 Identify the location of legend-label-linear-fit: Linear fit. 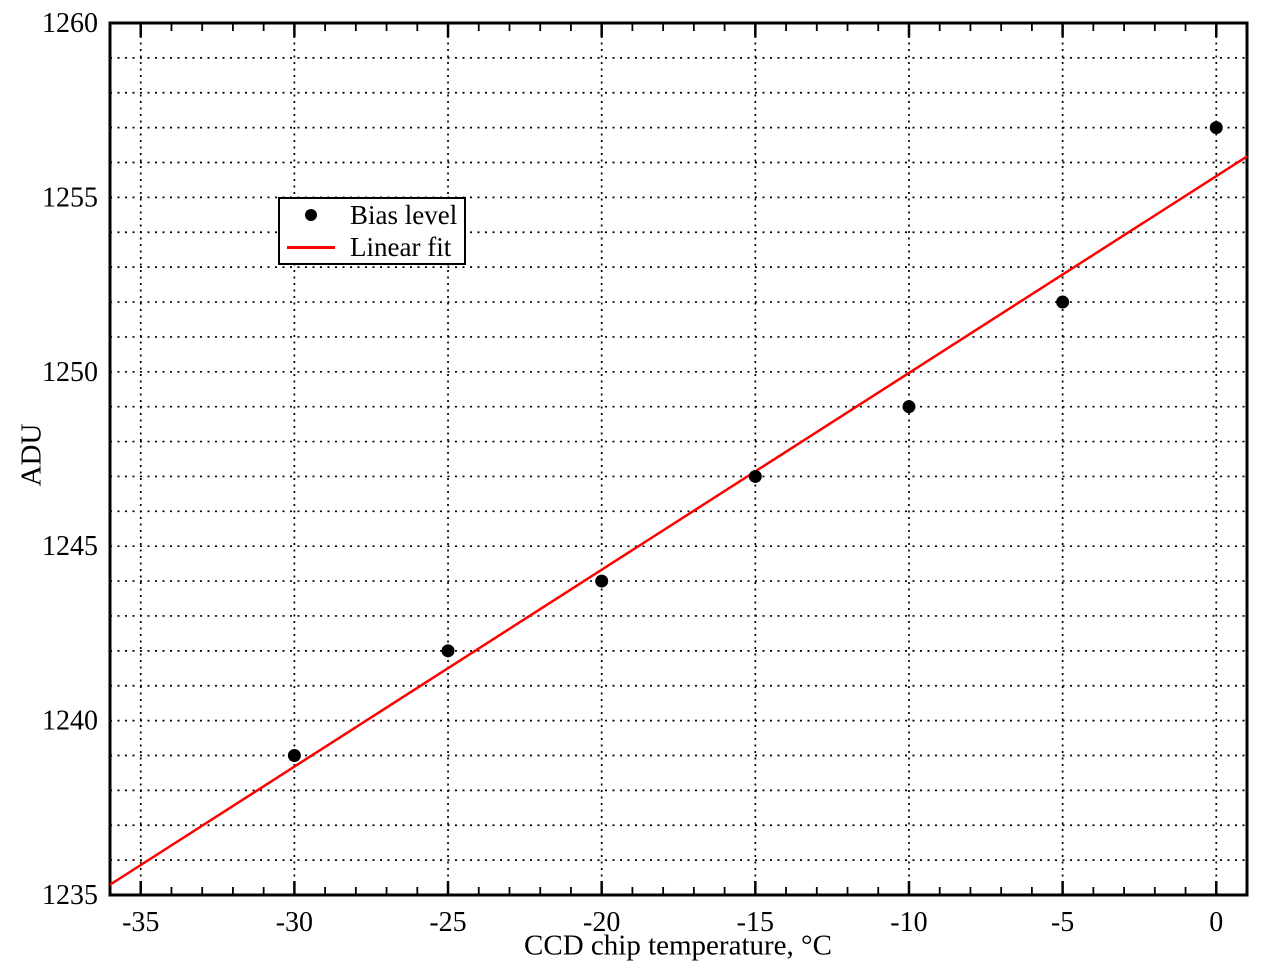
(401, 246).